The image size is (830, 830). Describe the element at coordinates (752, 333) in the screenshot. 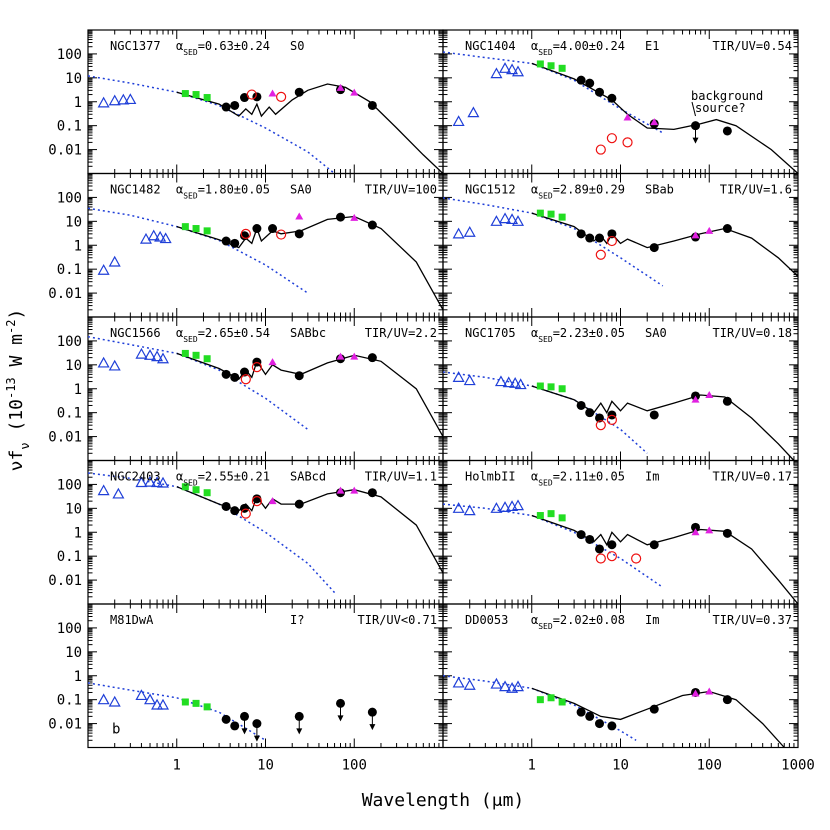

I see `panel-tir-uv: TIR/UV=0.18` at that location.